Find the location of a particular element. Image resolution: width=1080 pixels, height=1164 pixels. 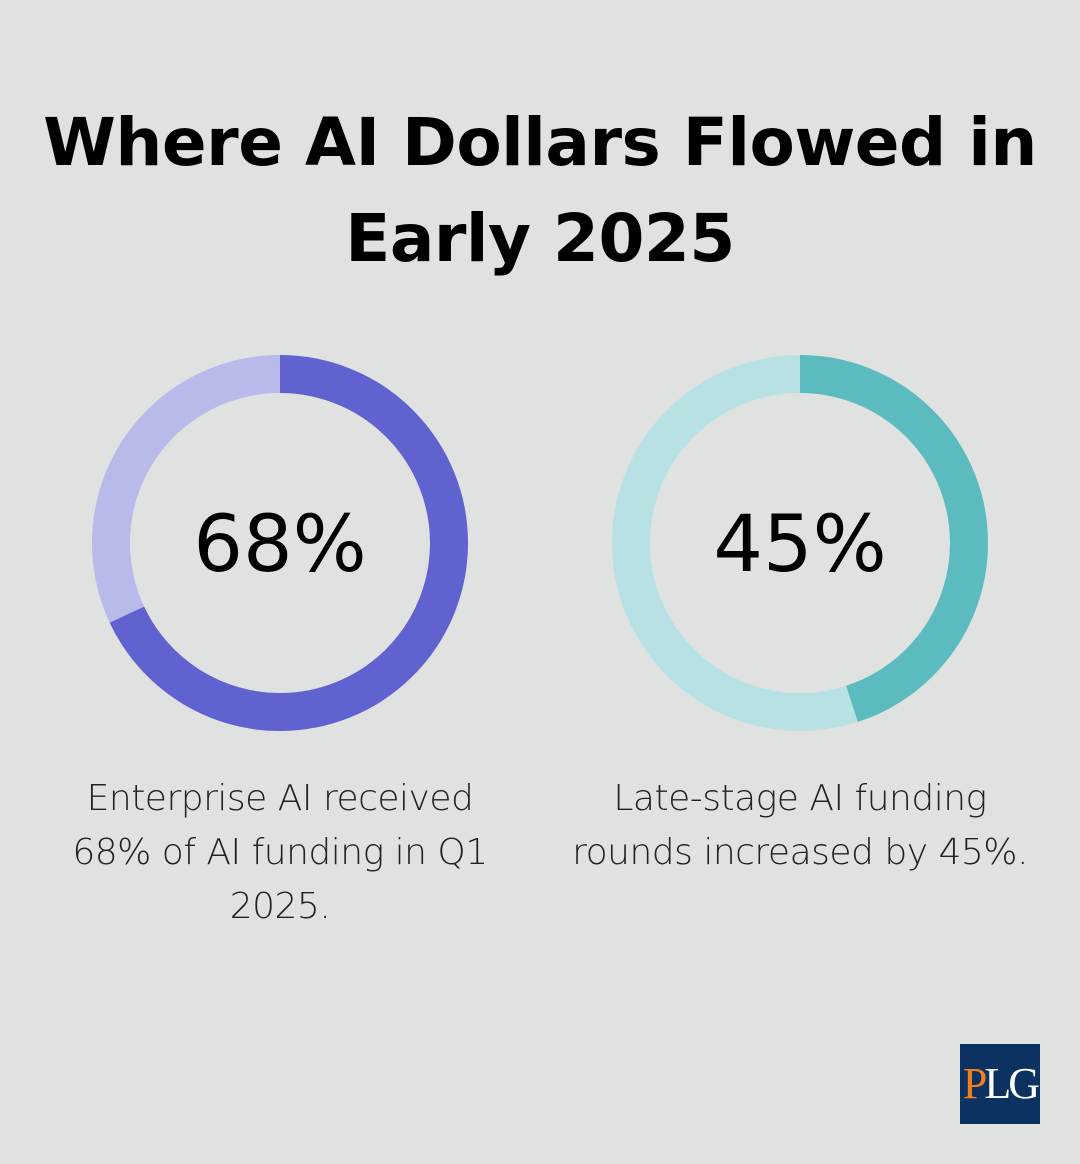

plg-logo: PLG is located at coordinates (1000, 1084).